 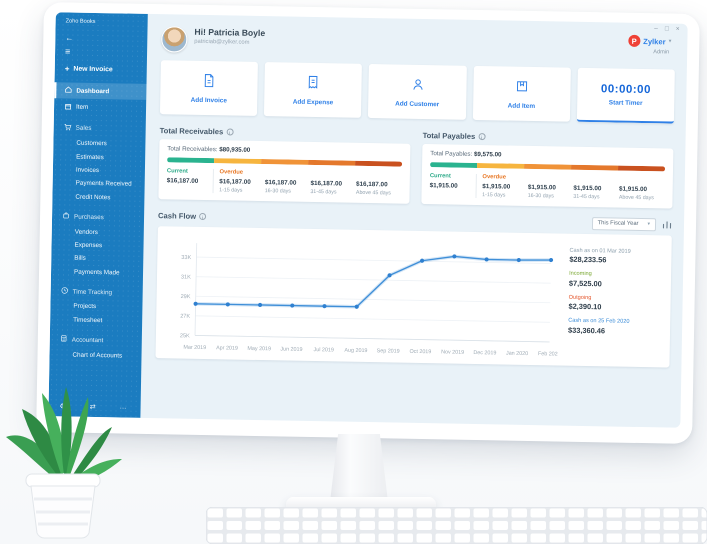 What do you see at coordinates (585, 279) in the screenshot?
I see `incoming-cash: Incoming $7,525.00` at bounding box center [585, 279].